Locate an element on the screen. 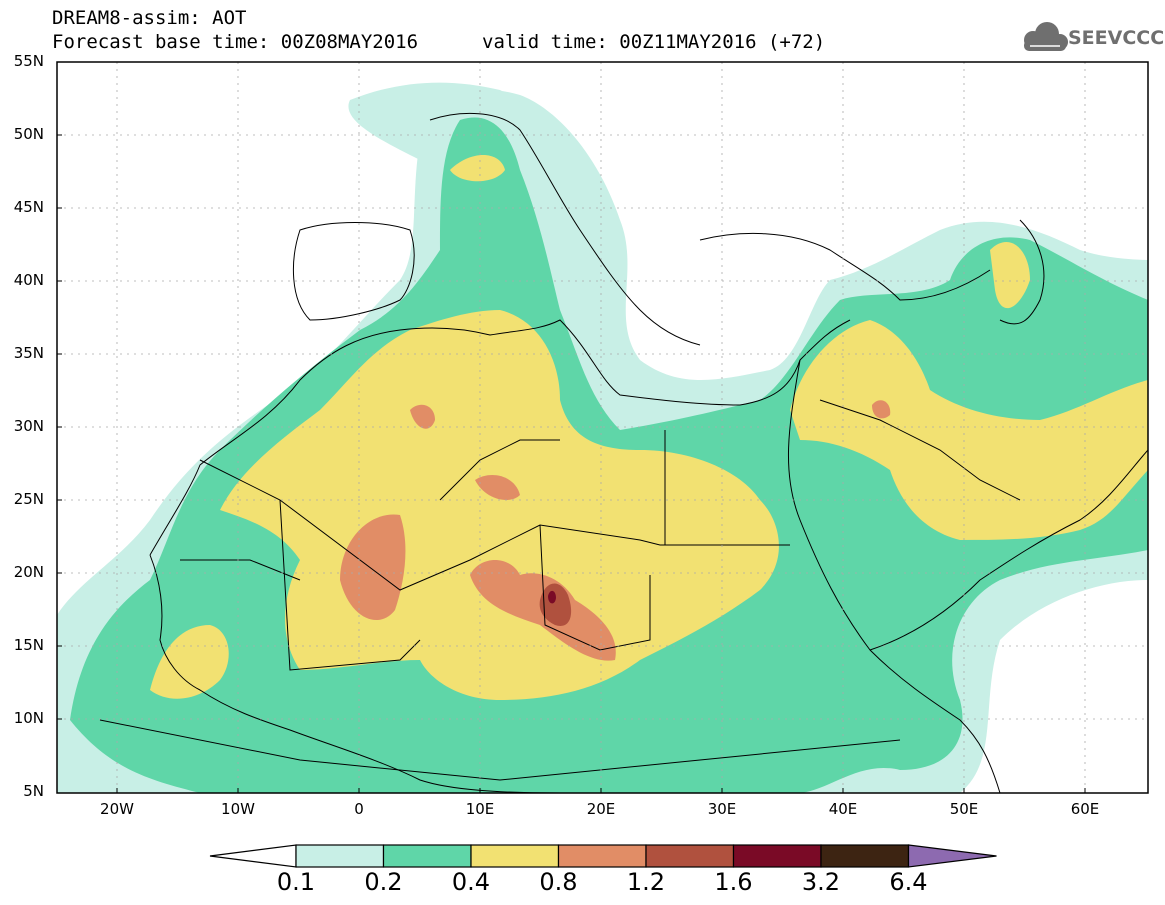 The height and width of the screenshot is (905, 1165). lon-label-30E: 30E is located at coordinates (722, 809).